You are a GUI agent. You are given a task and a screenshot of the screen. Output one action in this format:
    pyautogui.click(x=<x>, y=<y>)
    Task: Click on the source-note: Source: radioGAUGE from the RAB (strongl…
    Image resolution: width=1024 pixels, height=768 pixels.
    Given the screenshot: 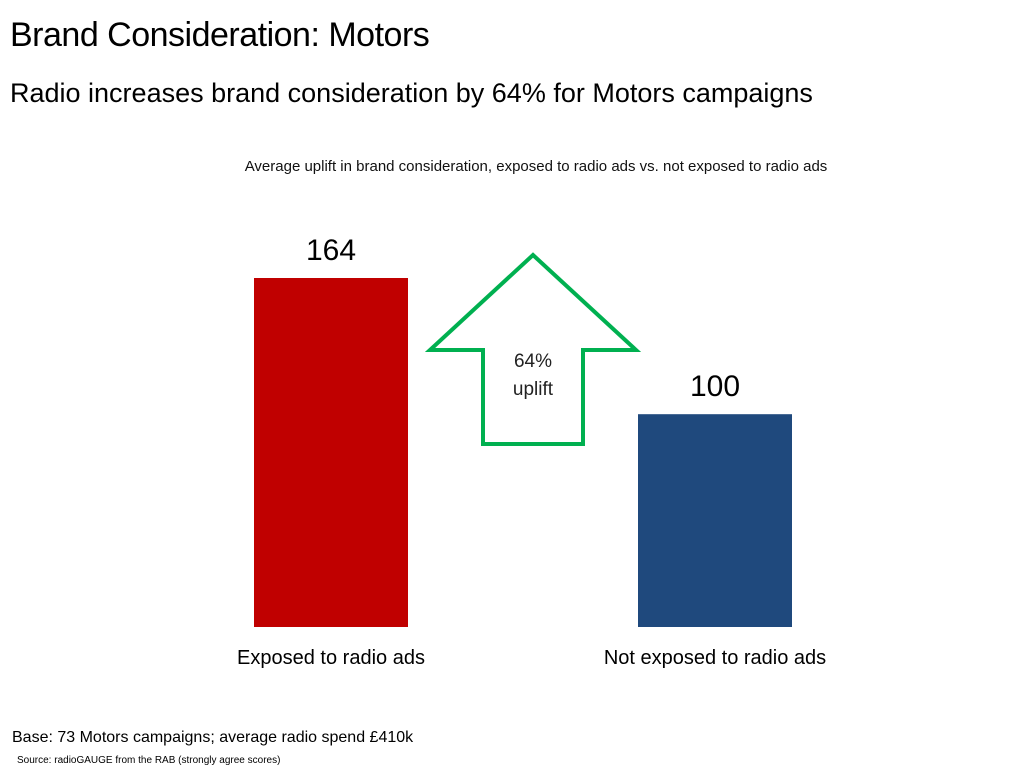 What is the action you would take?
    pyautogui.click(x=149, y=760)
    